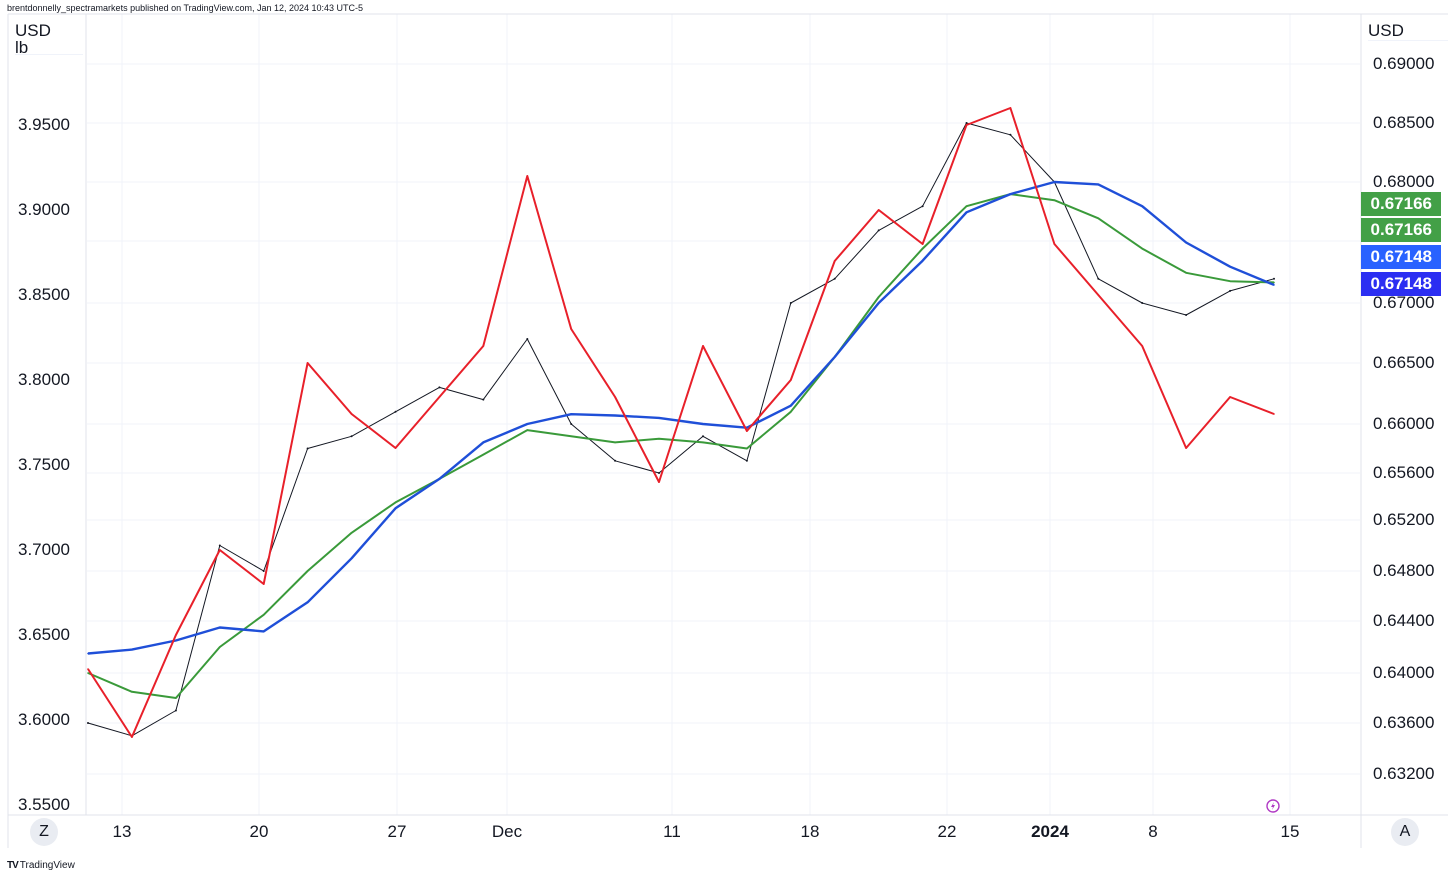 This screenshot has height=878, width=1456. Describe the element at coordinates (397, 831) in the screenshot. I see `x-axis-tick-label: 27` at that location.